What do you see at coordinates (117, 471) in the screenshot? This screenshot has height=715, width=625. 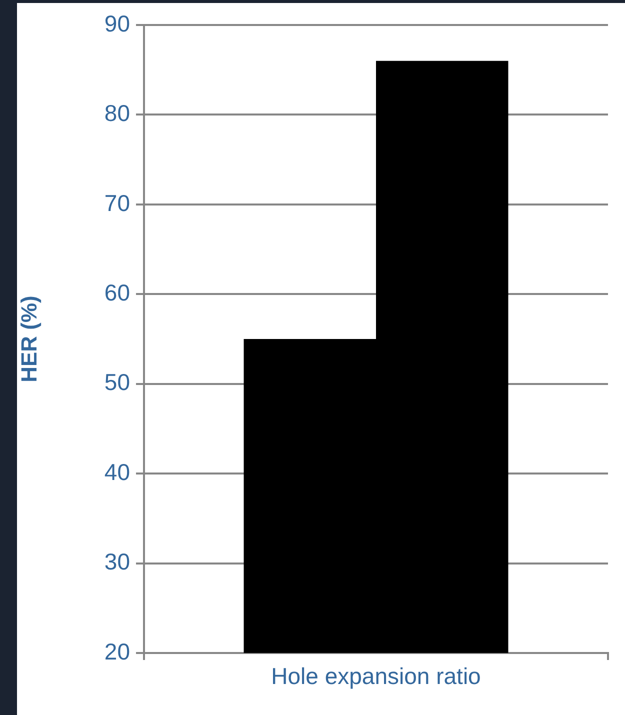 I see `y-tick-label: 40` at bounding box center [117, 471].